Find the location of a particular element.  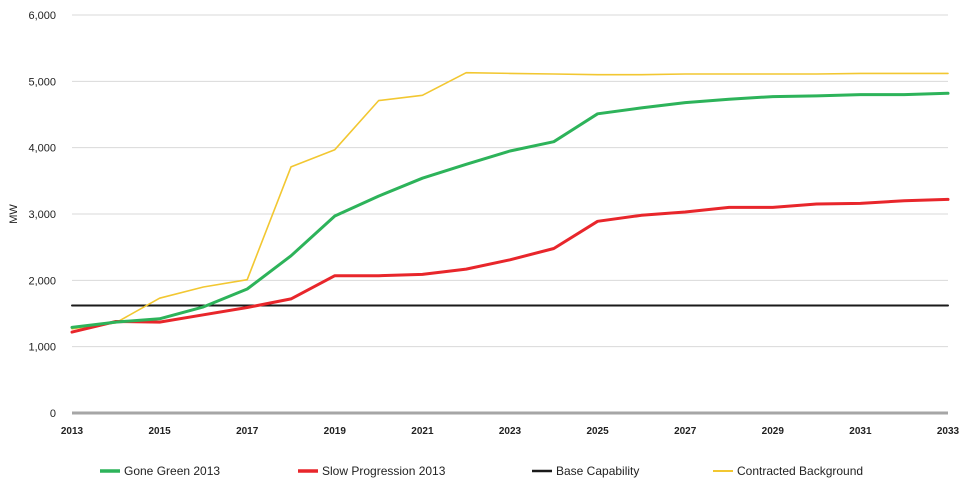

y-tick-label: 1,000 is located at coordinates (42, 348).